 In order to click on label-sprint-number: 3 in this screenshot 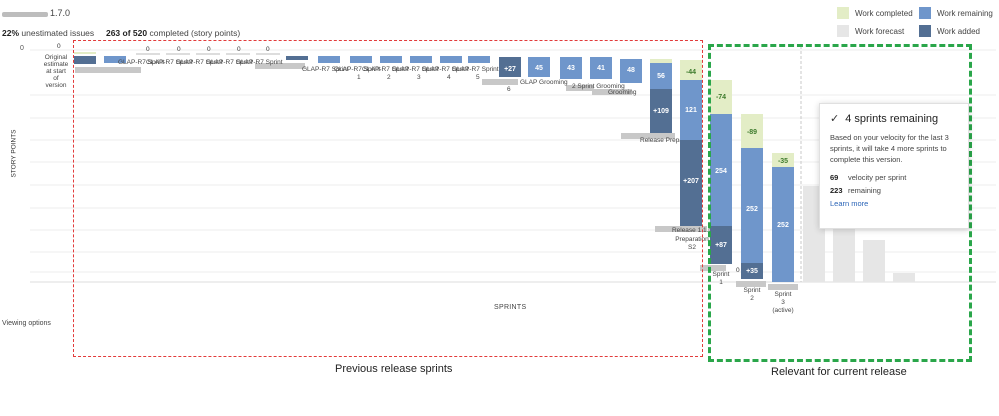, I will do `click(419, 77)`.